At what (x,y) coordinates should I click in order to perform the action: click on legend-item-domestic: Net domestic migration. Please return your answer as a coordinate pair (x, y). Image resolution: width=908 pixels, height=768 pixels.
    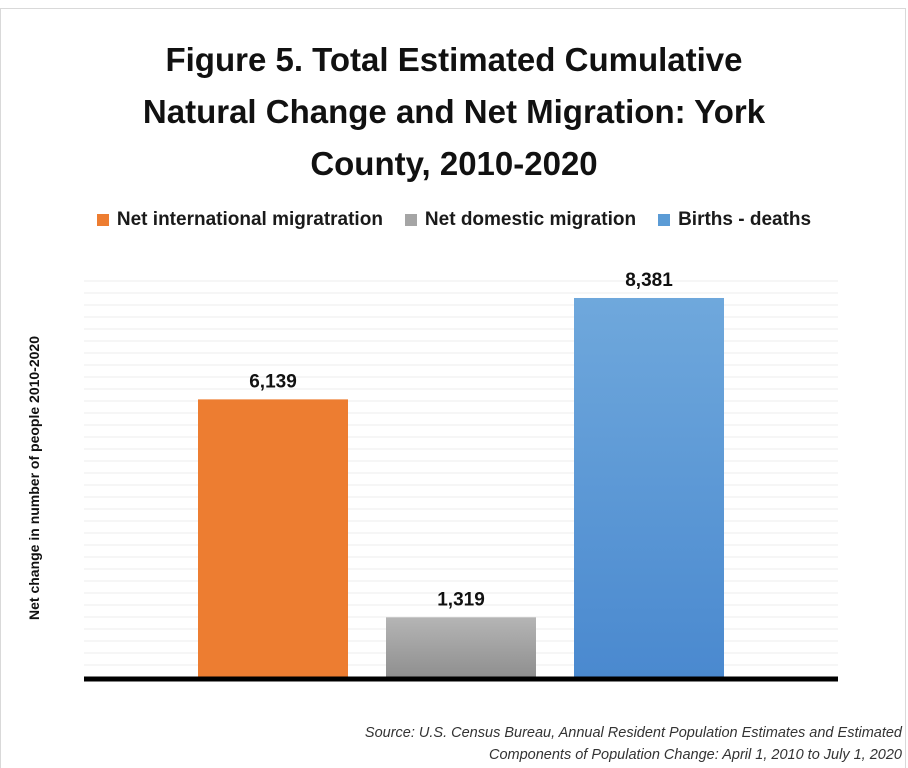
    Looking at the image, I should click on (520, 220).